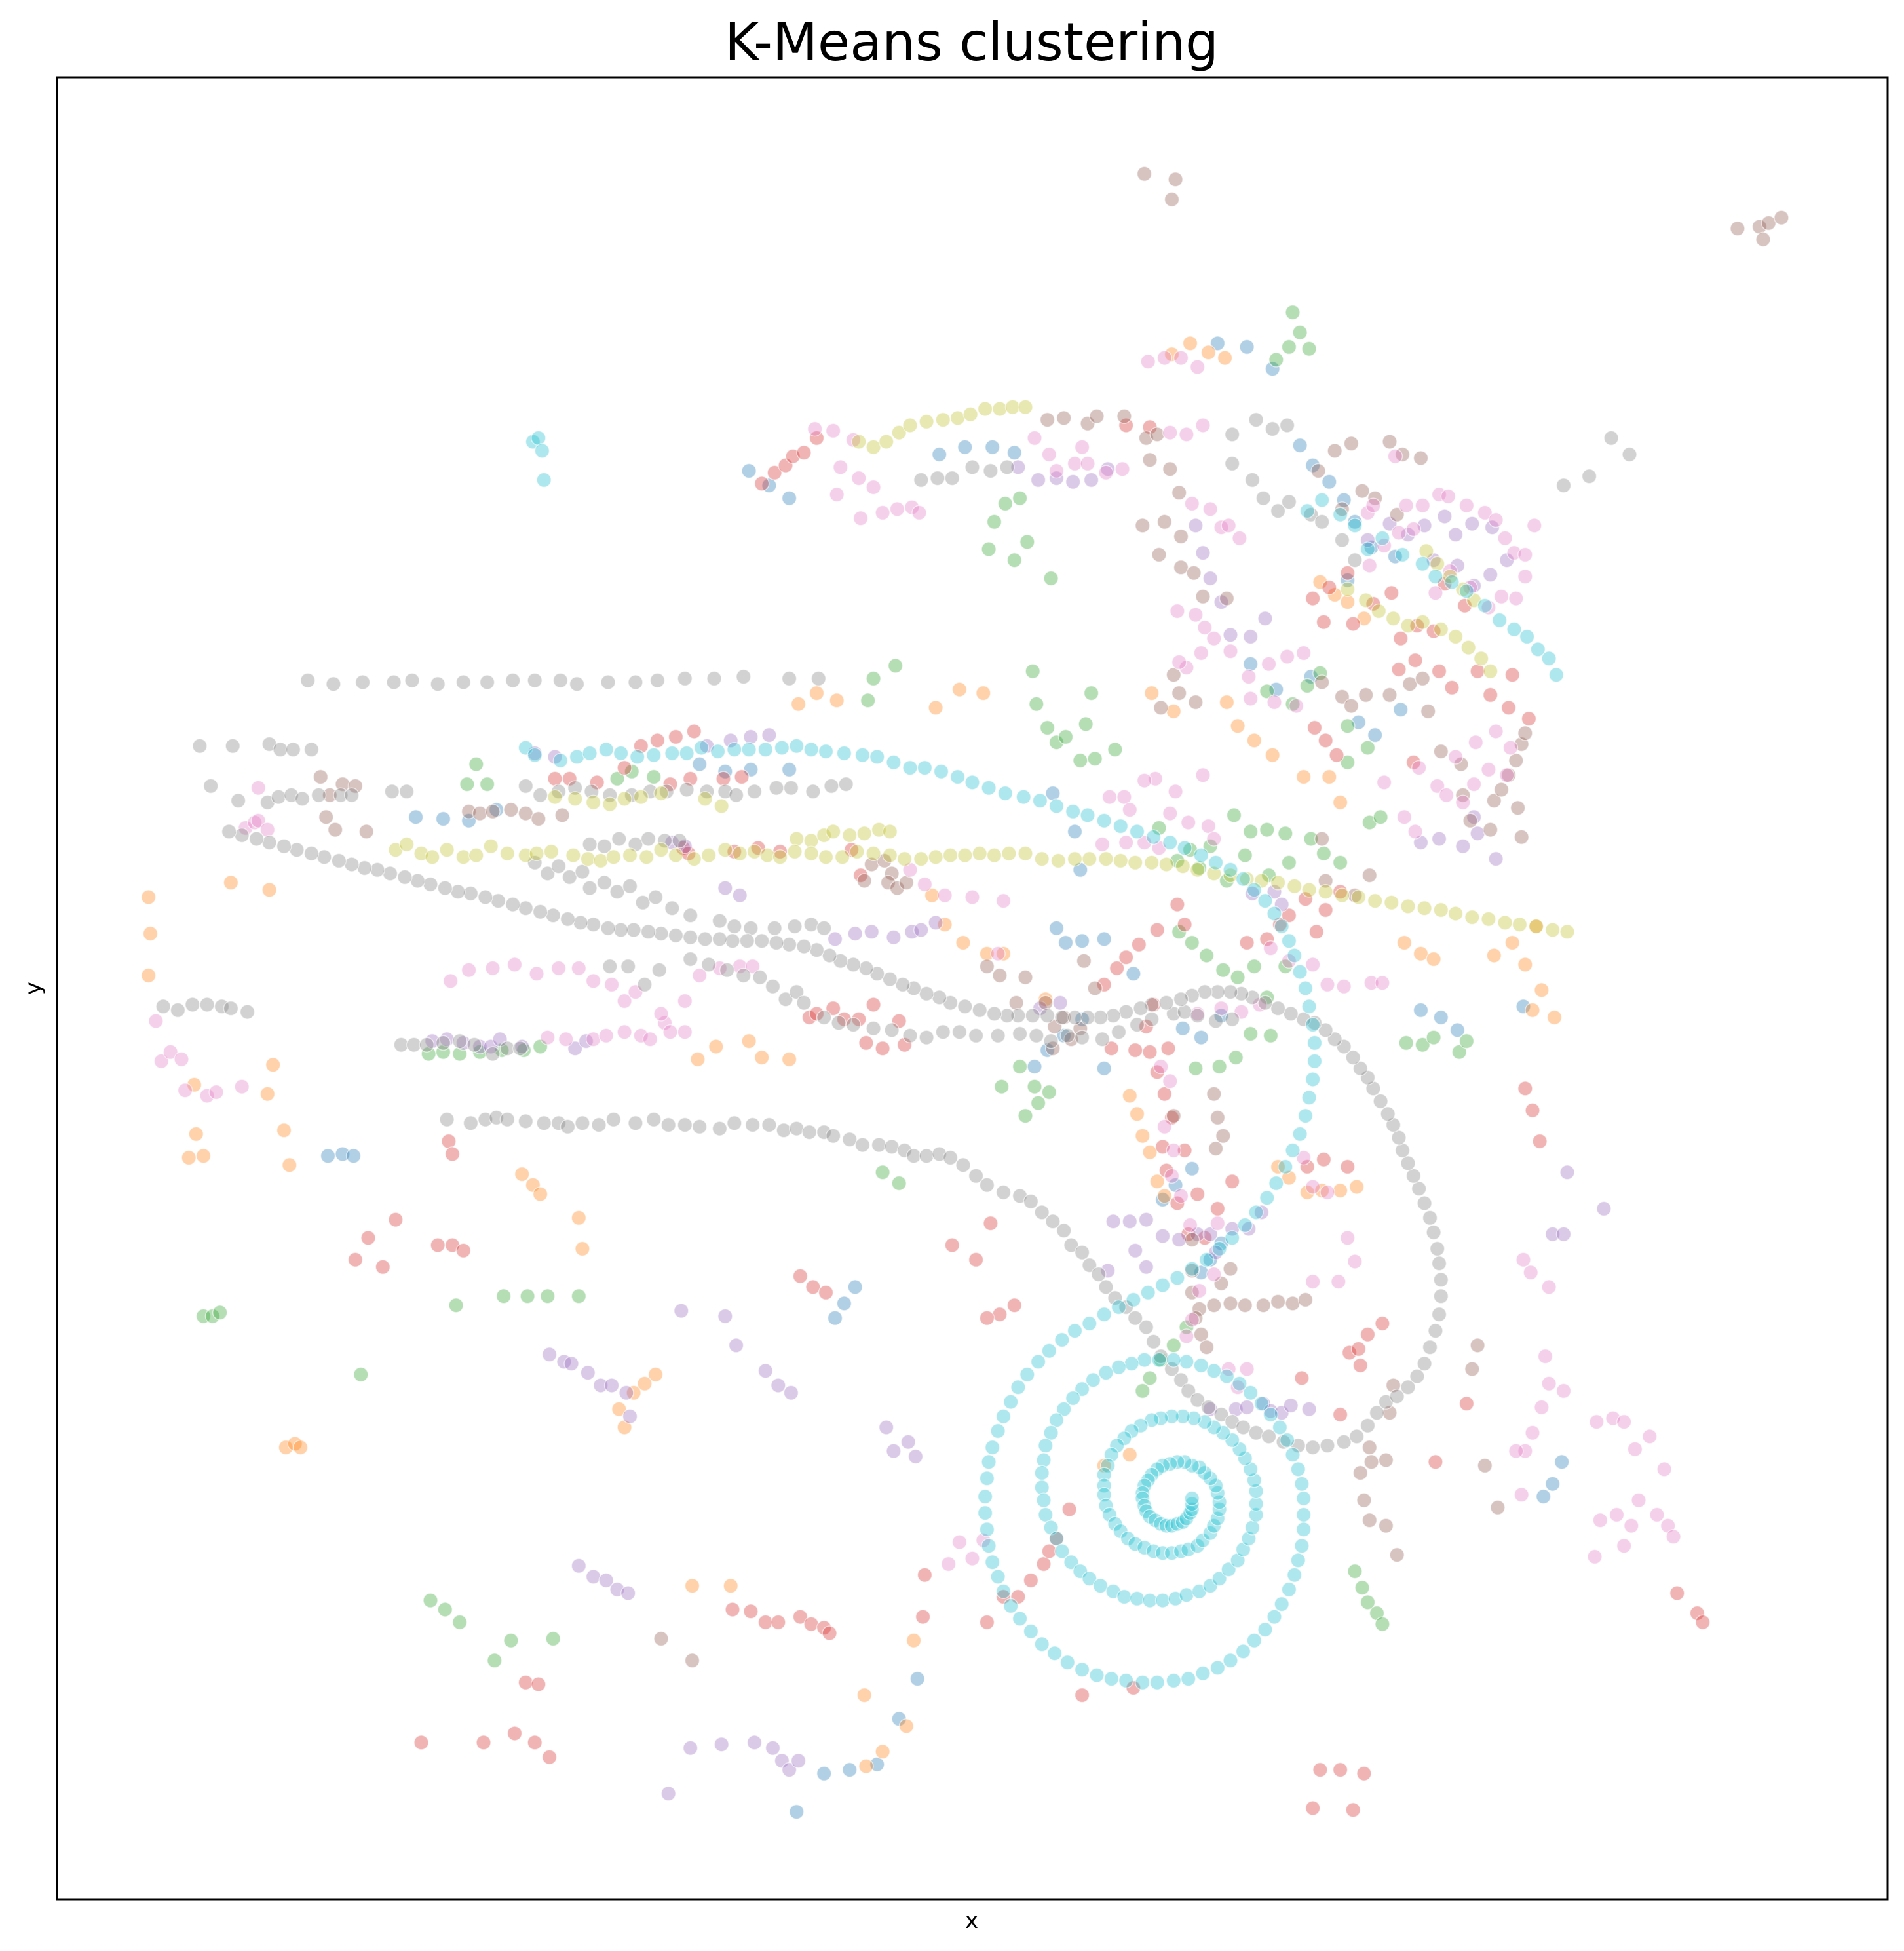  Describe the element at coordinates (33, 989) in the screenshot. I see `y-axis-label: y` at that location.